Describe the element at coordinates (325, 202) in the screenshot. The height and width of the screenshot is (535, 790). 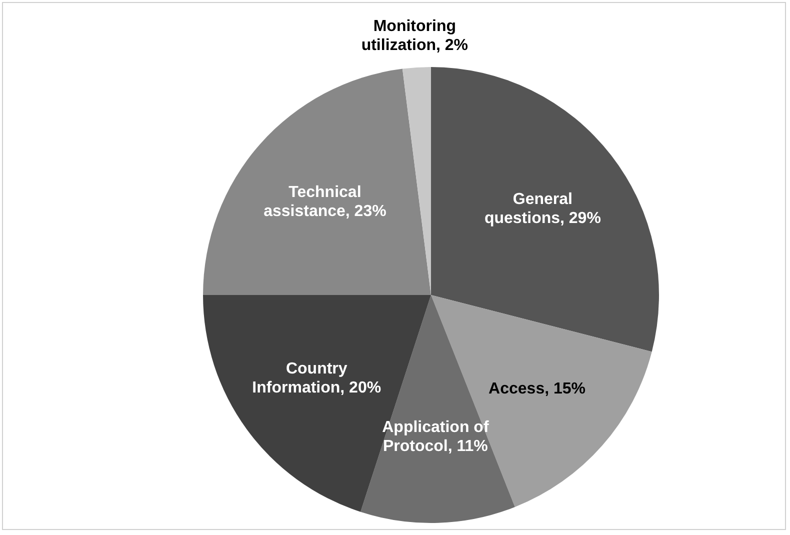
I see `slice-label: Technical assistance, 23%` at that location.